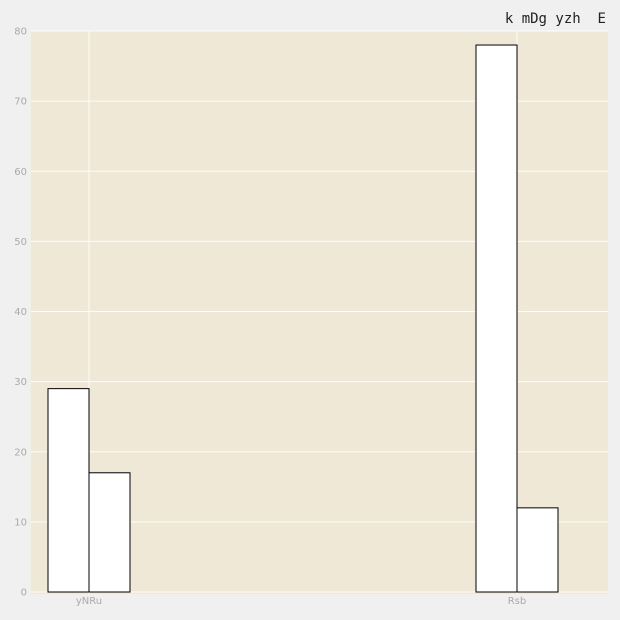 The width and height of the screenshot is (620, 620). What do you see at coordinates (20, 382) in the screenshot?
I see `y-tick-label-30: 30` at bounding box center [20, 382].